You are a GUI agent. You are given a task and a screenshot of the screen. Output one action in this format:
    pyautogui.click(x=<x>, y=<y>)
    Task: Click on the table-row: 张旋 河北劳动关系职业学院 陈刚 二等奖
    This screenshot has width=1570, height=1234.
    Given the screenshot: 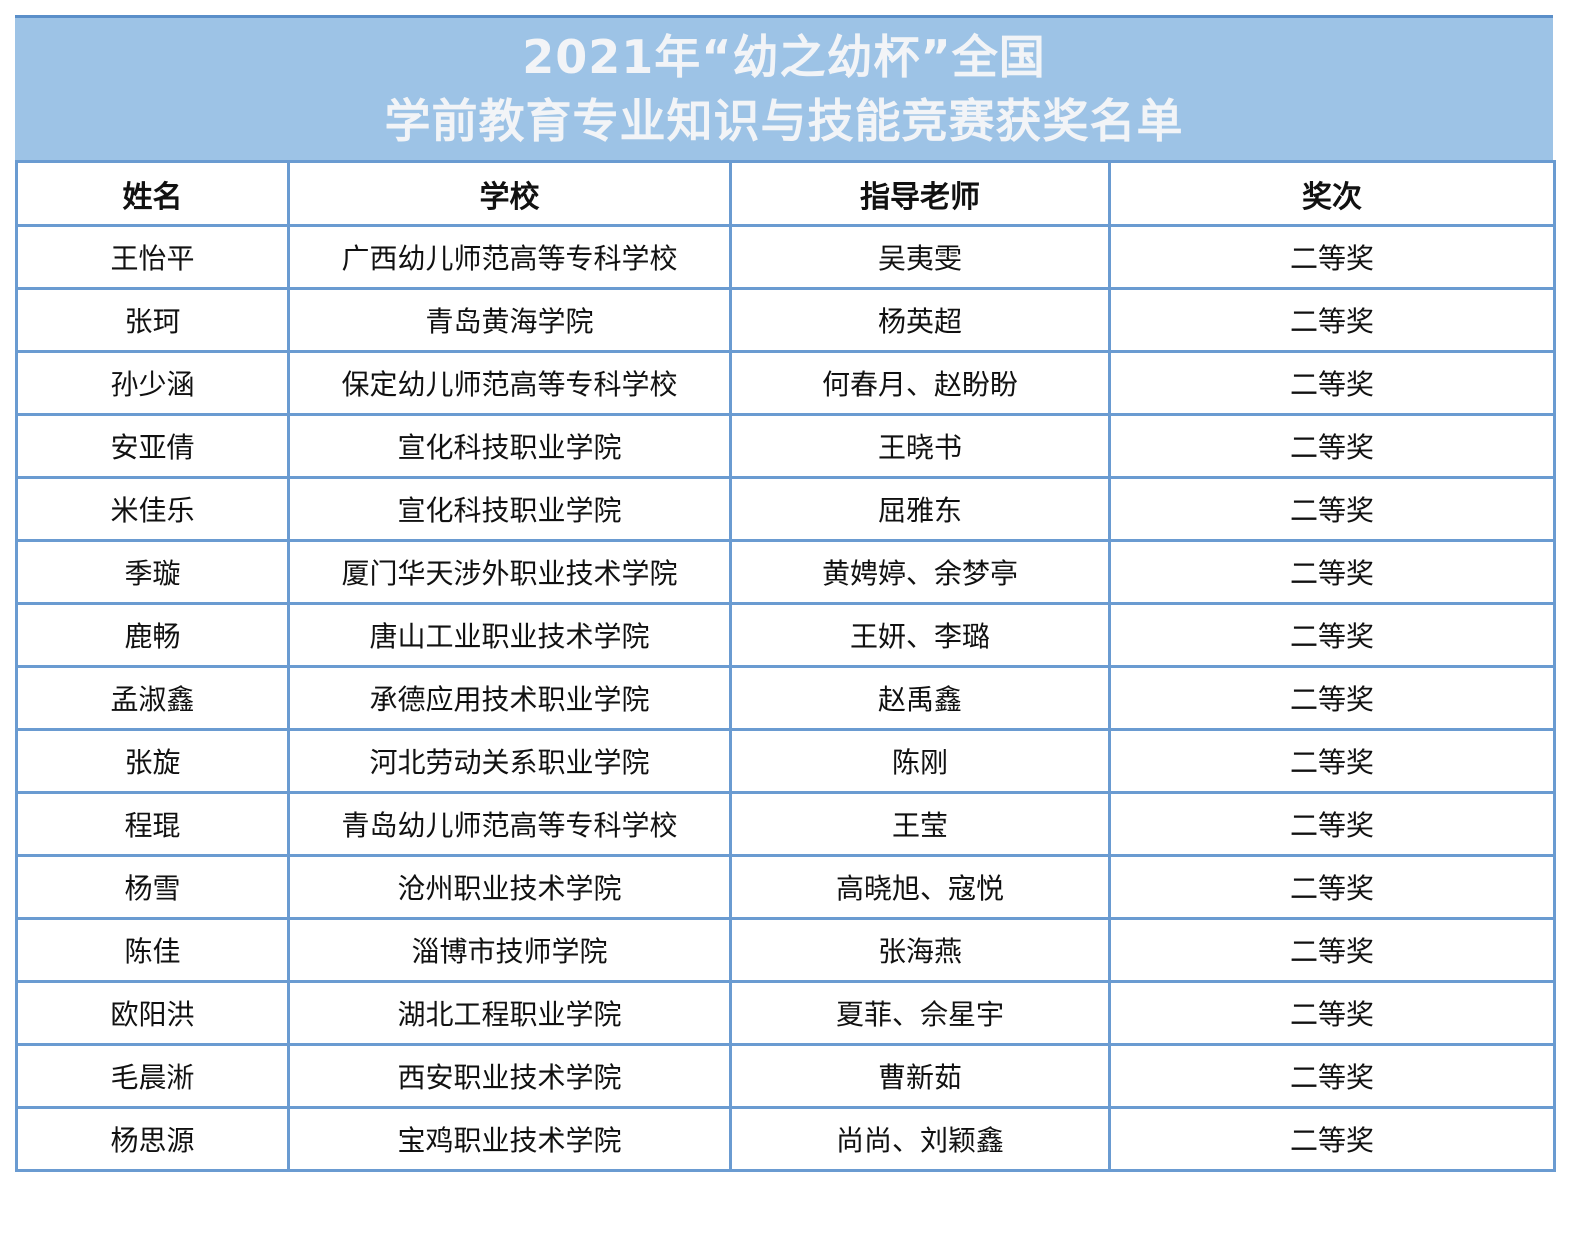 What is the action you would take?
    pyautogui.click(x=785, y=761)
    